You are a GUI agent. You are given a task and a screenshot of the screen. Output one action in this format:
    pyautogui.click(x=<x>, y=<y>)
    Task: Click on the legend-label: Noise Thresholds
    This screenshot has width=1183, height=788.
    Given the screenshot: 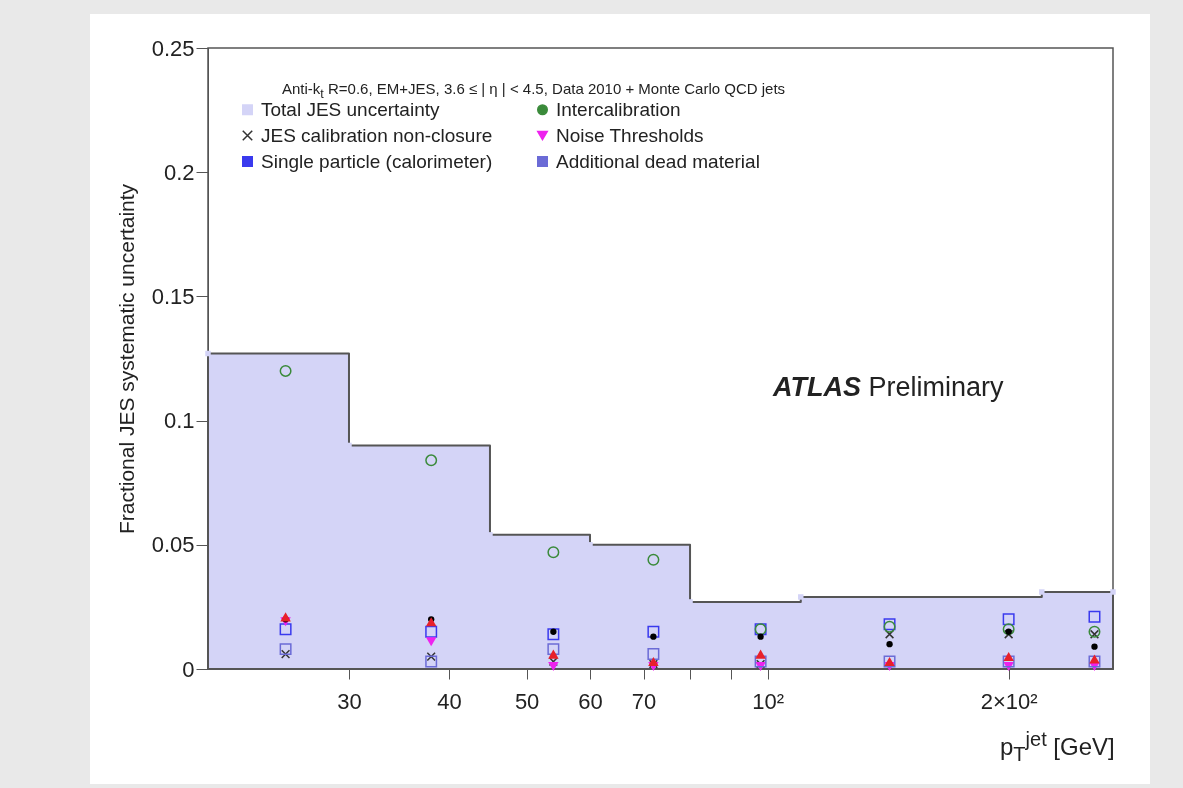 What is the action you would take?
    pyautogui.click(x=630, y=135)
    